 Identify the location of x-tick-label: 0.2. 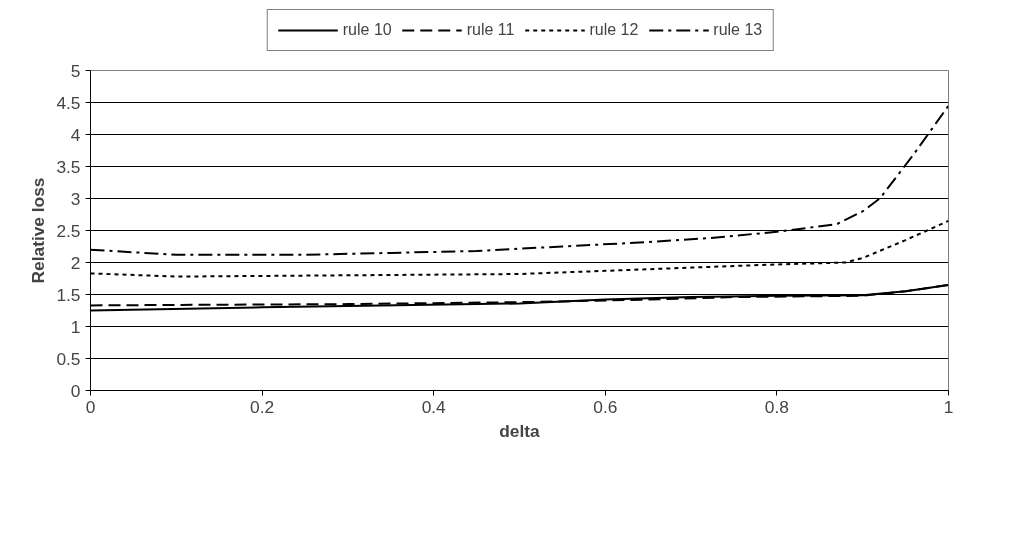
(262, 406).